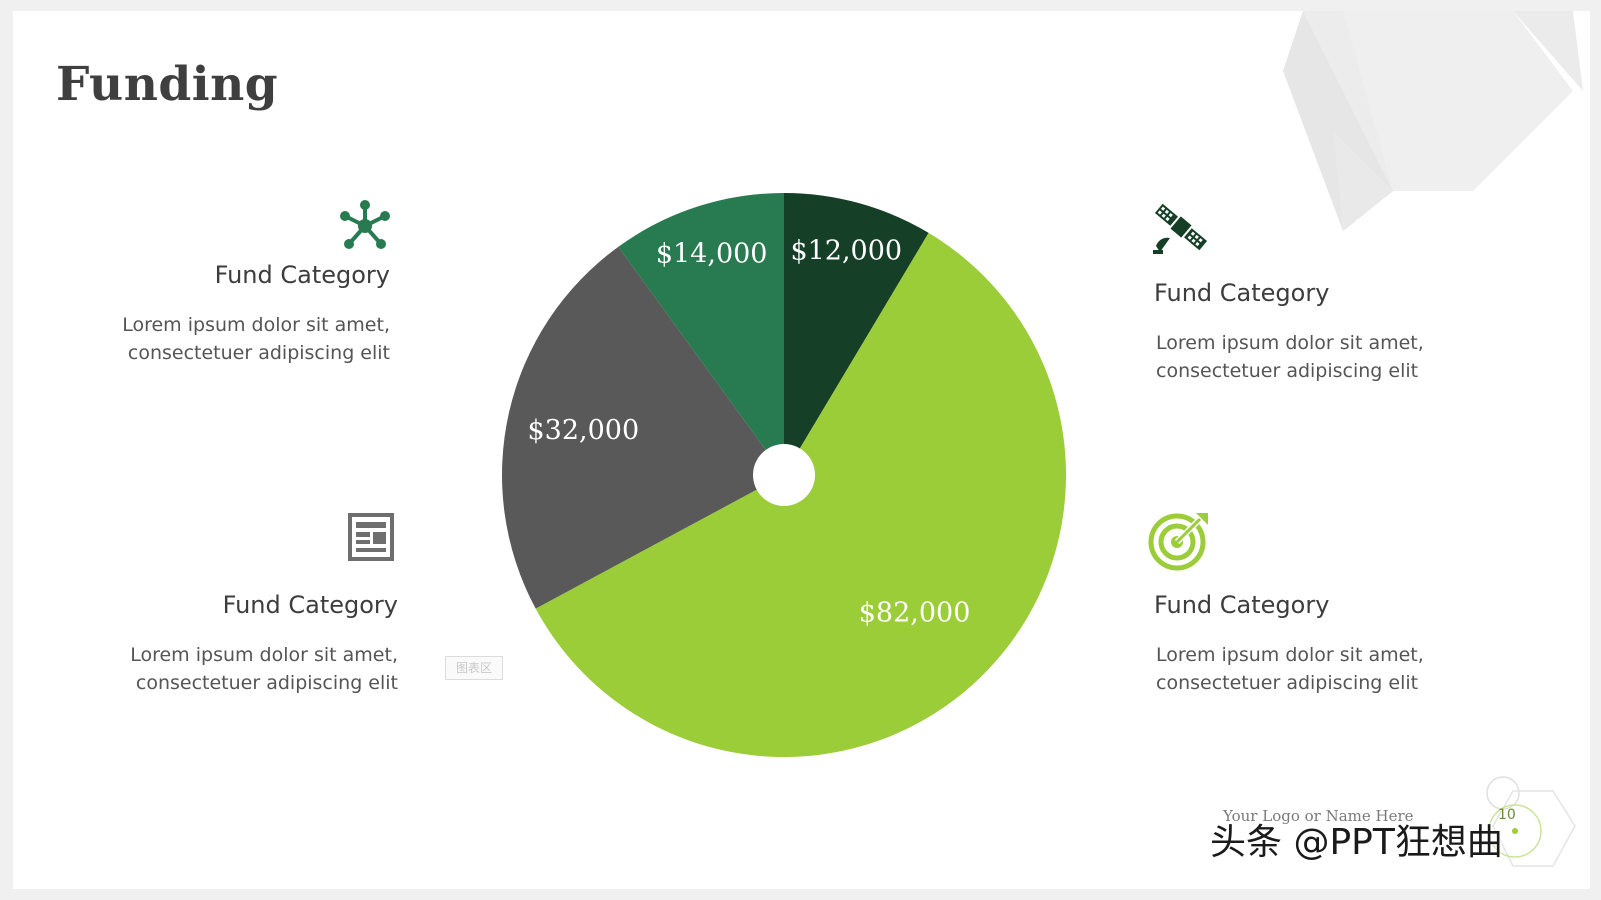 This screenshot has height=900, width=1601. Describe the element at coordinates (1433, 121) in the screenshot. I see `background-decoration` at that location.